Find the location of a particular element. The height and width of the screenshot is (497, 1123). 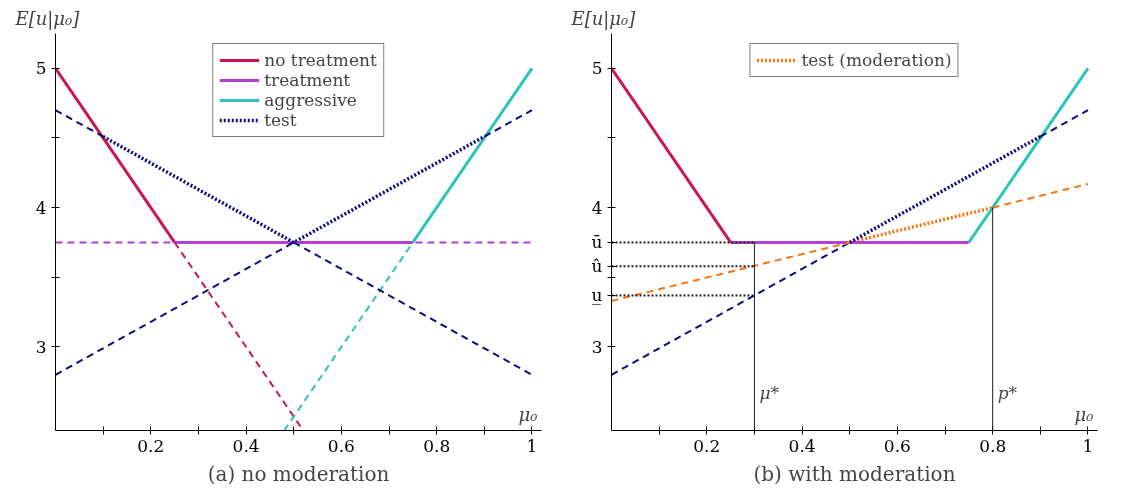

y-tick-label: û is located at coordinates (597, 266).